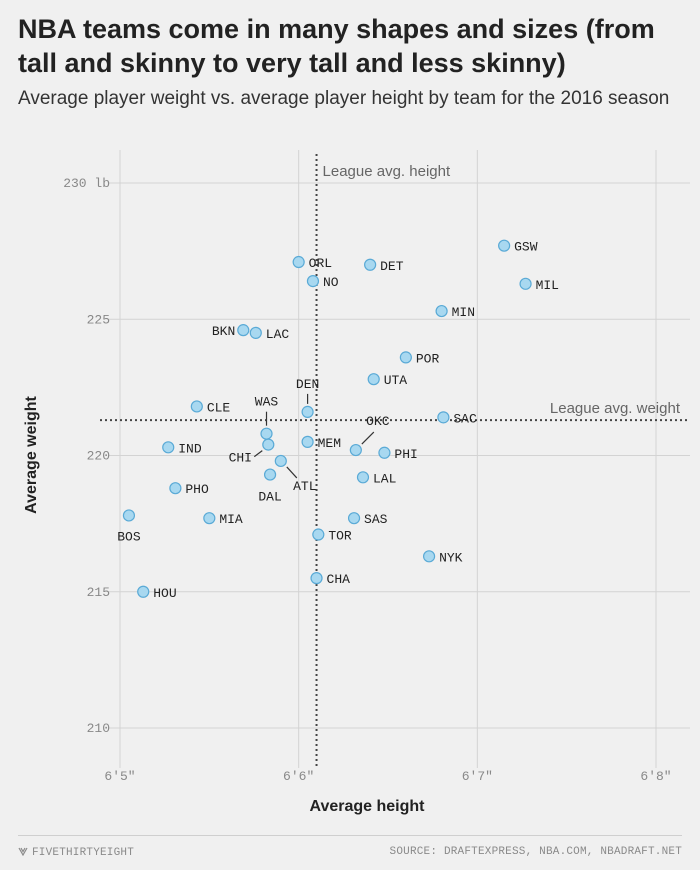 The height and width of the screenshot is (870, 700). I want to click on point-no, so click(313, 281).